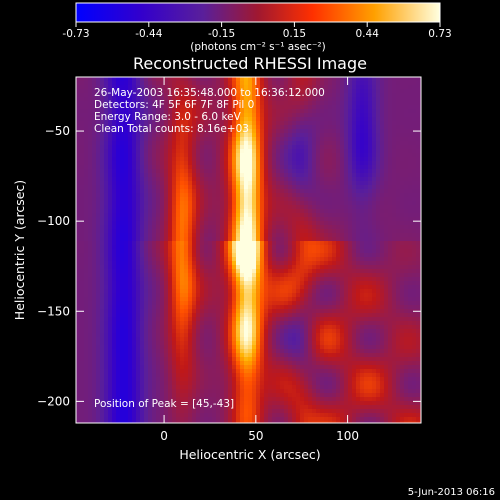 This screenshot has width=500, height=500. Describe the element at coordinates (451, 492) in the screenshot. I see `footer-date: 5-Jun-2013 06:16` at that location.